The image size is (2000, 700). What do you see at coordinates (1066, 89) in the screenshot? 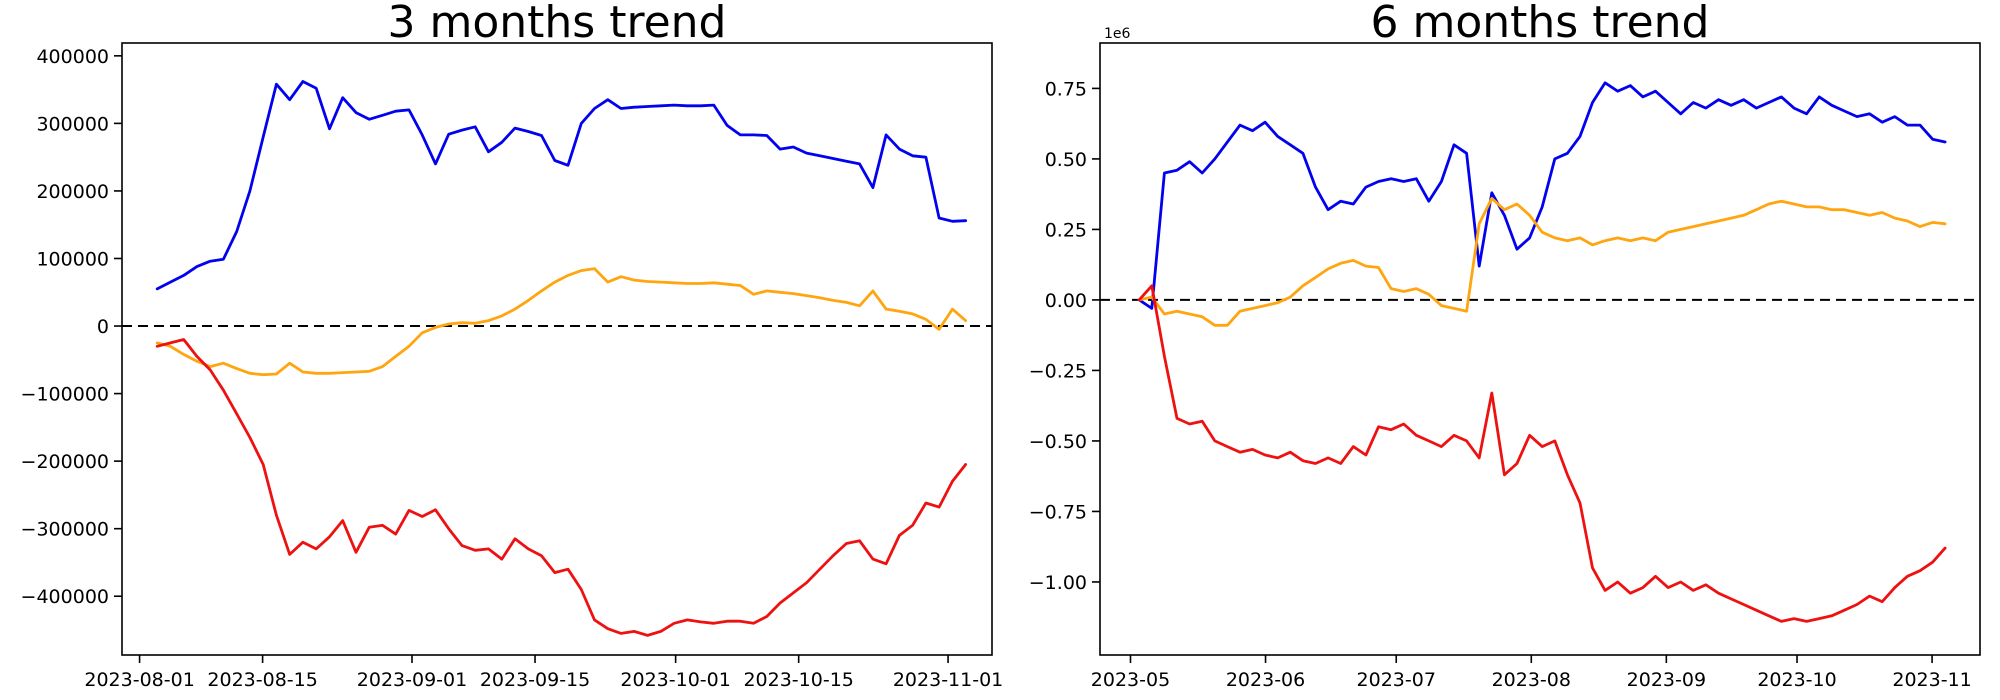
I see `y-tick-label: 0.75` at bounding box center [1066, 89].